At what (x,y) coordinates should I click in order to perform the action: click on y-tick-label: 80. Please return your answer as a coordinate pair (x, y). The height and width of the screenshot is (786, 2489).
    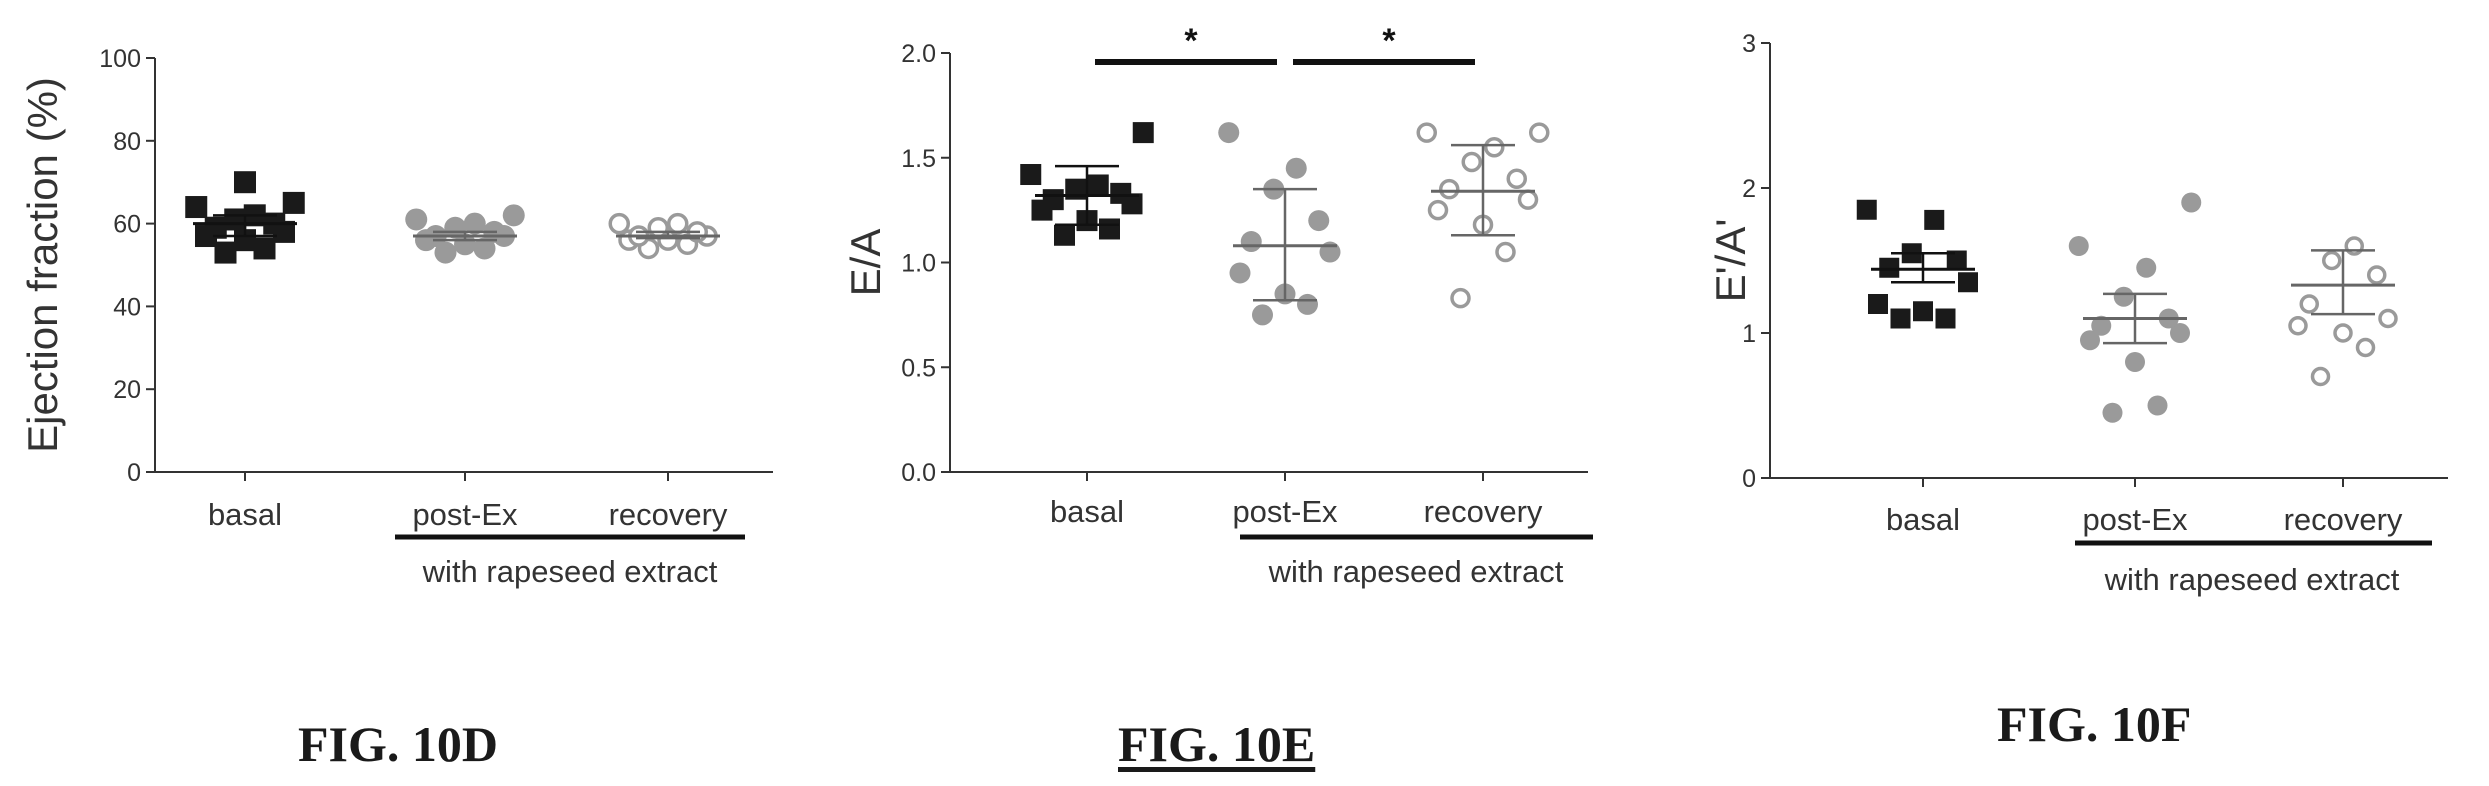
    Looking at the image, I should click on (127, 142).